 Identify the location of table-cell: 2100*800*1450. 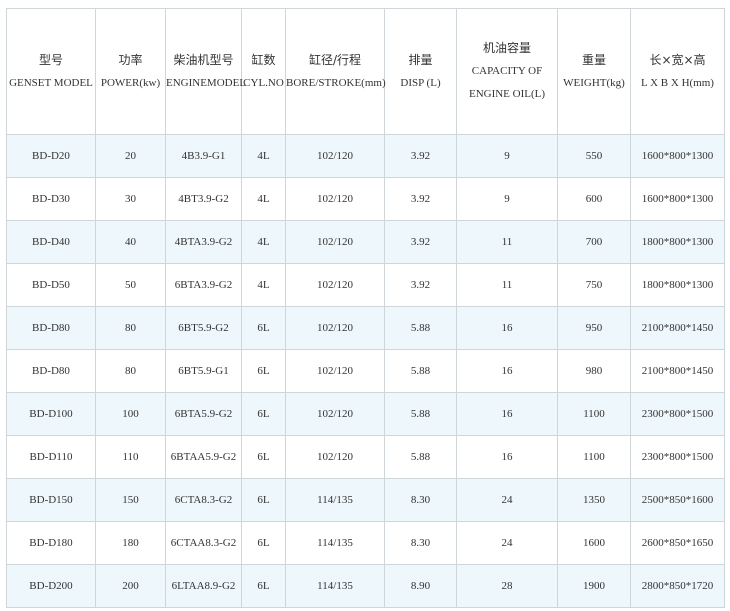
(677, 371).